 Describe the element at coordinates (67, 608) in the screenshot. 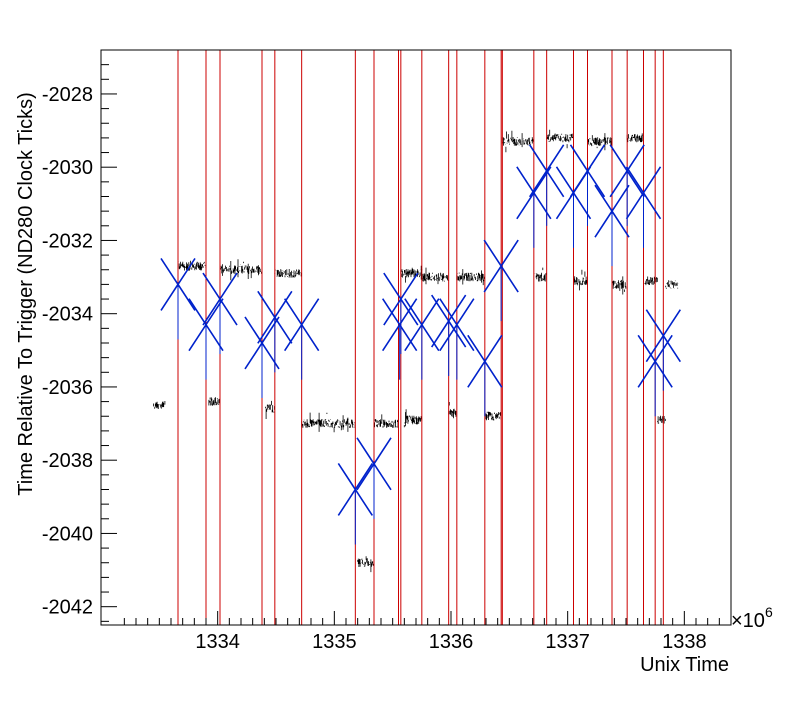

I see `y-tick-label: -2042` at that location.